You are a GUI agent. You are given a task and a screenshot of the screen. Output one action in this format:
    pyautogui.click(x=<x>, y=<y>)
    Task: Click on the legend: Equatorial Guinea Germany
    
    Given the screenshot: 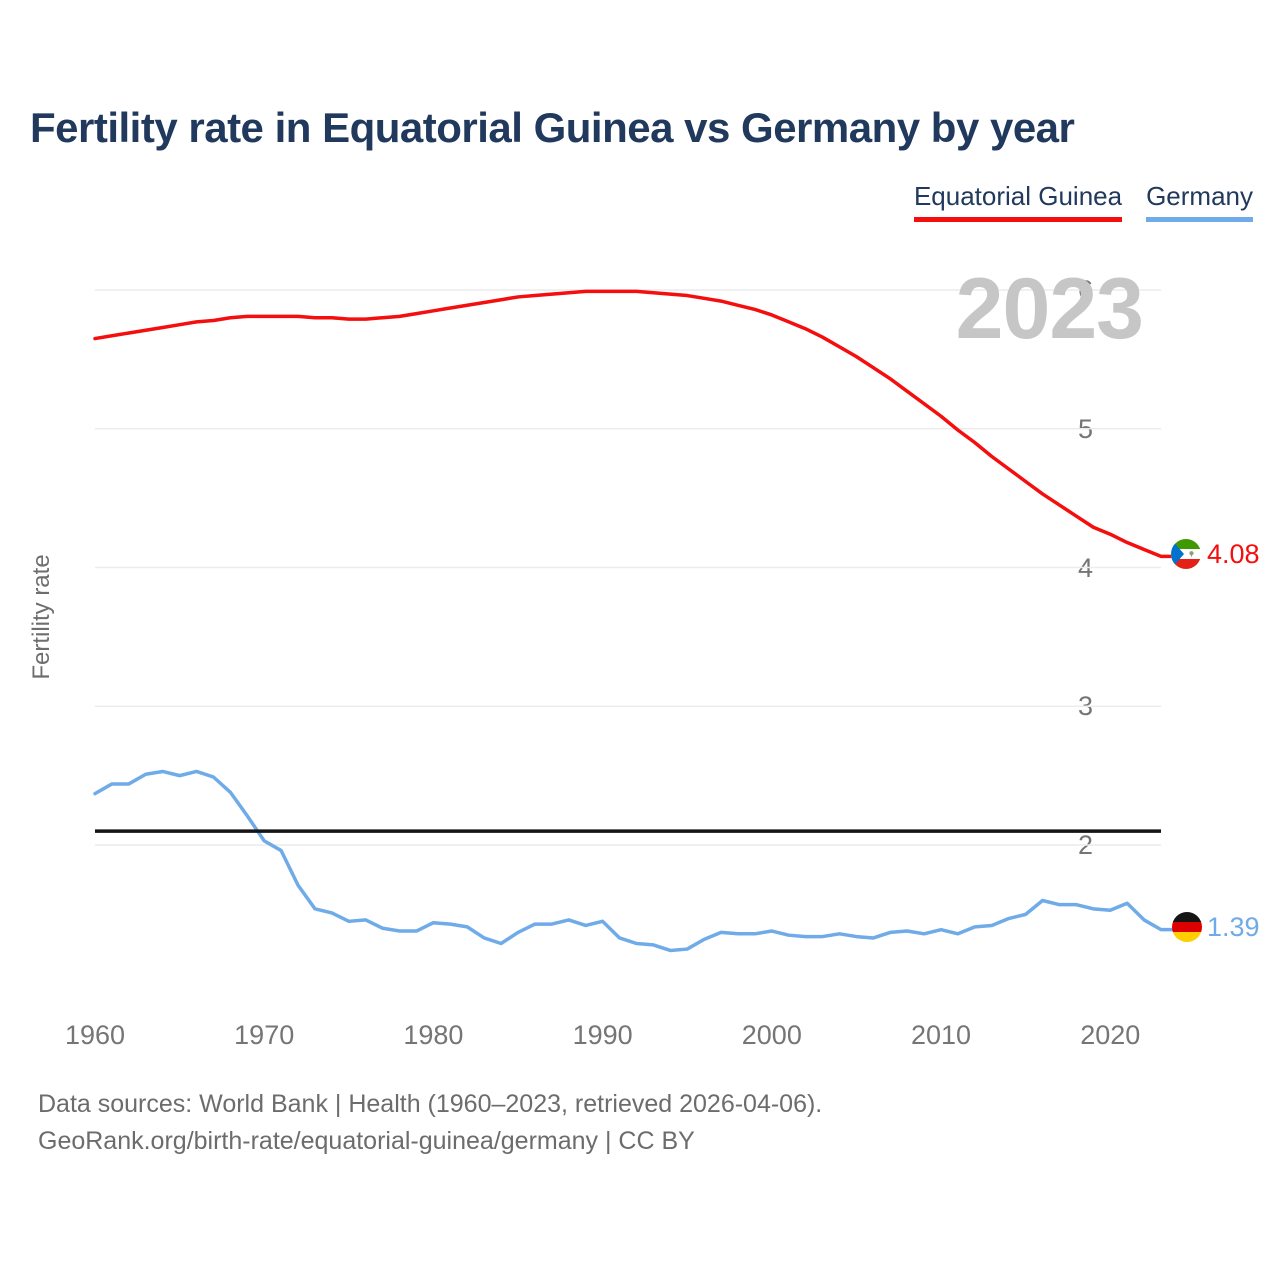 What is the action you would take?
    pyautogui.click(x=1083, y=201)
    